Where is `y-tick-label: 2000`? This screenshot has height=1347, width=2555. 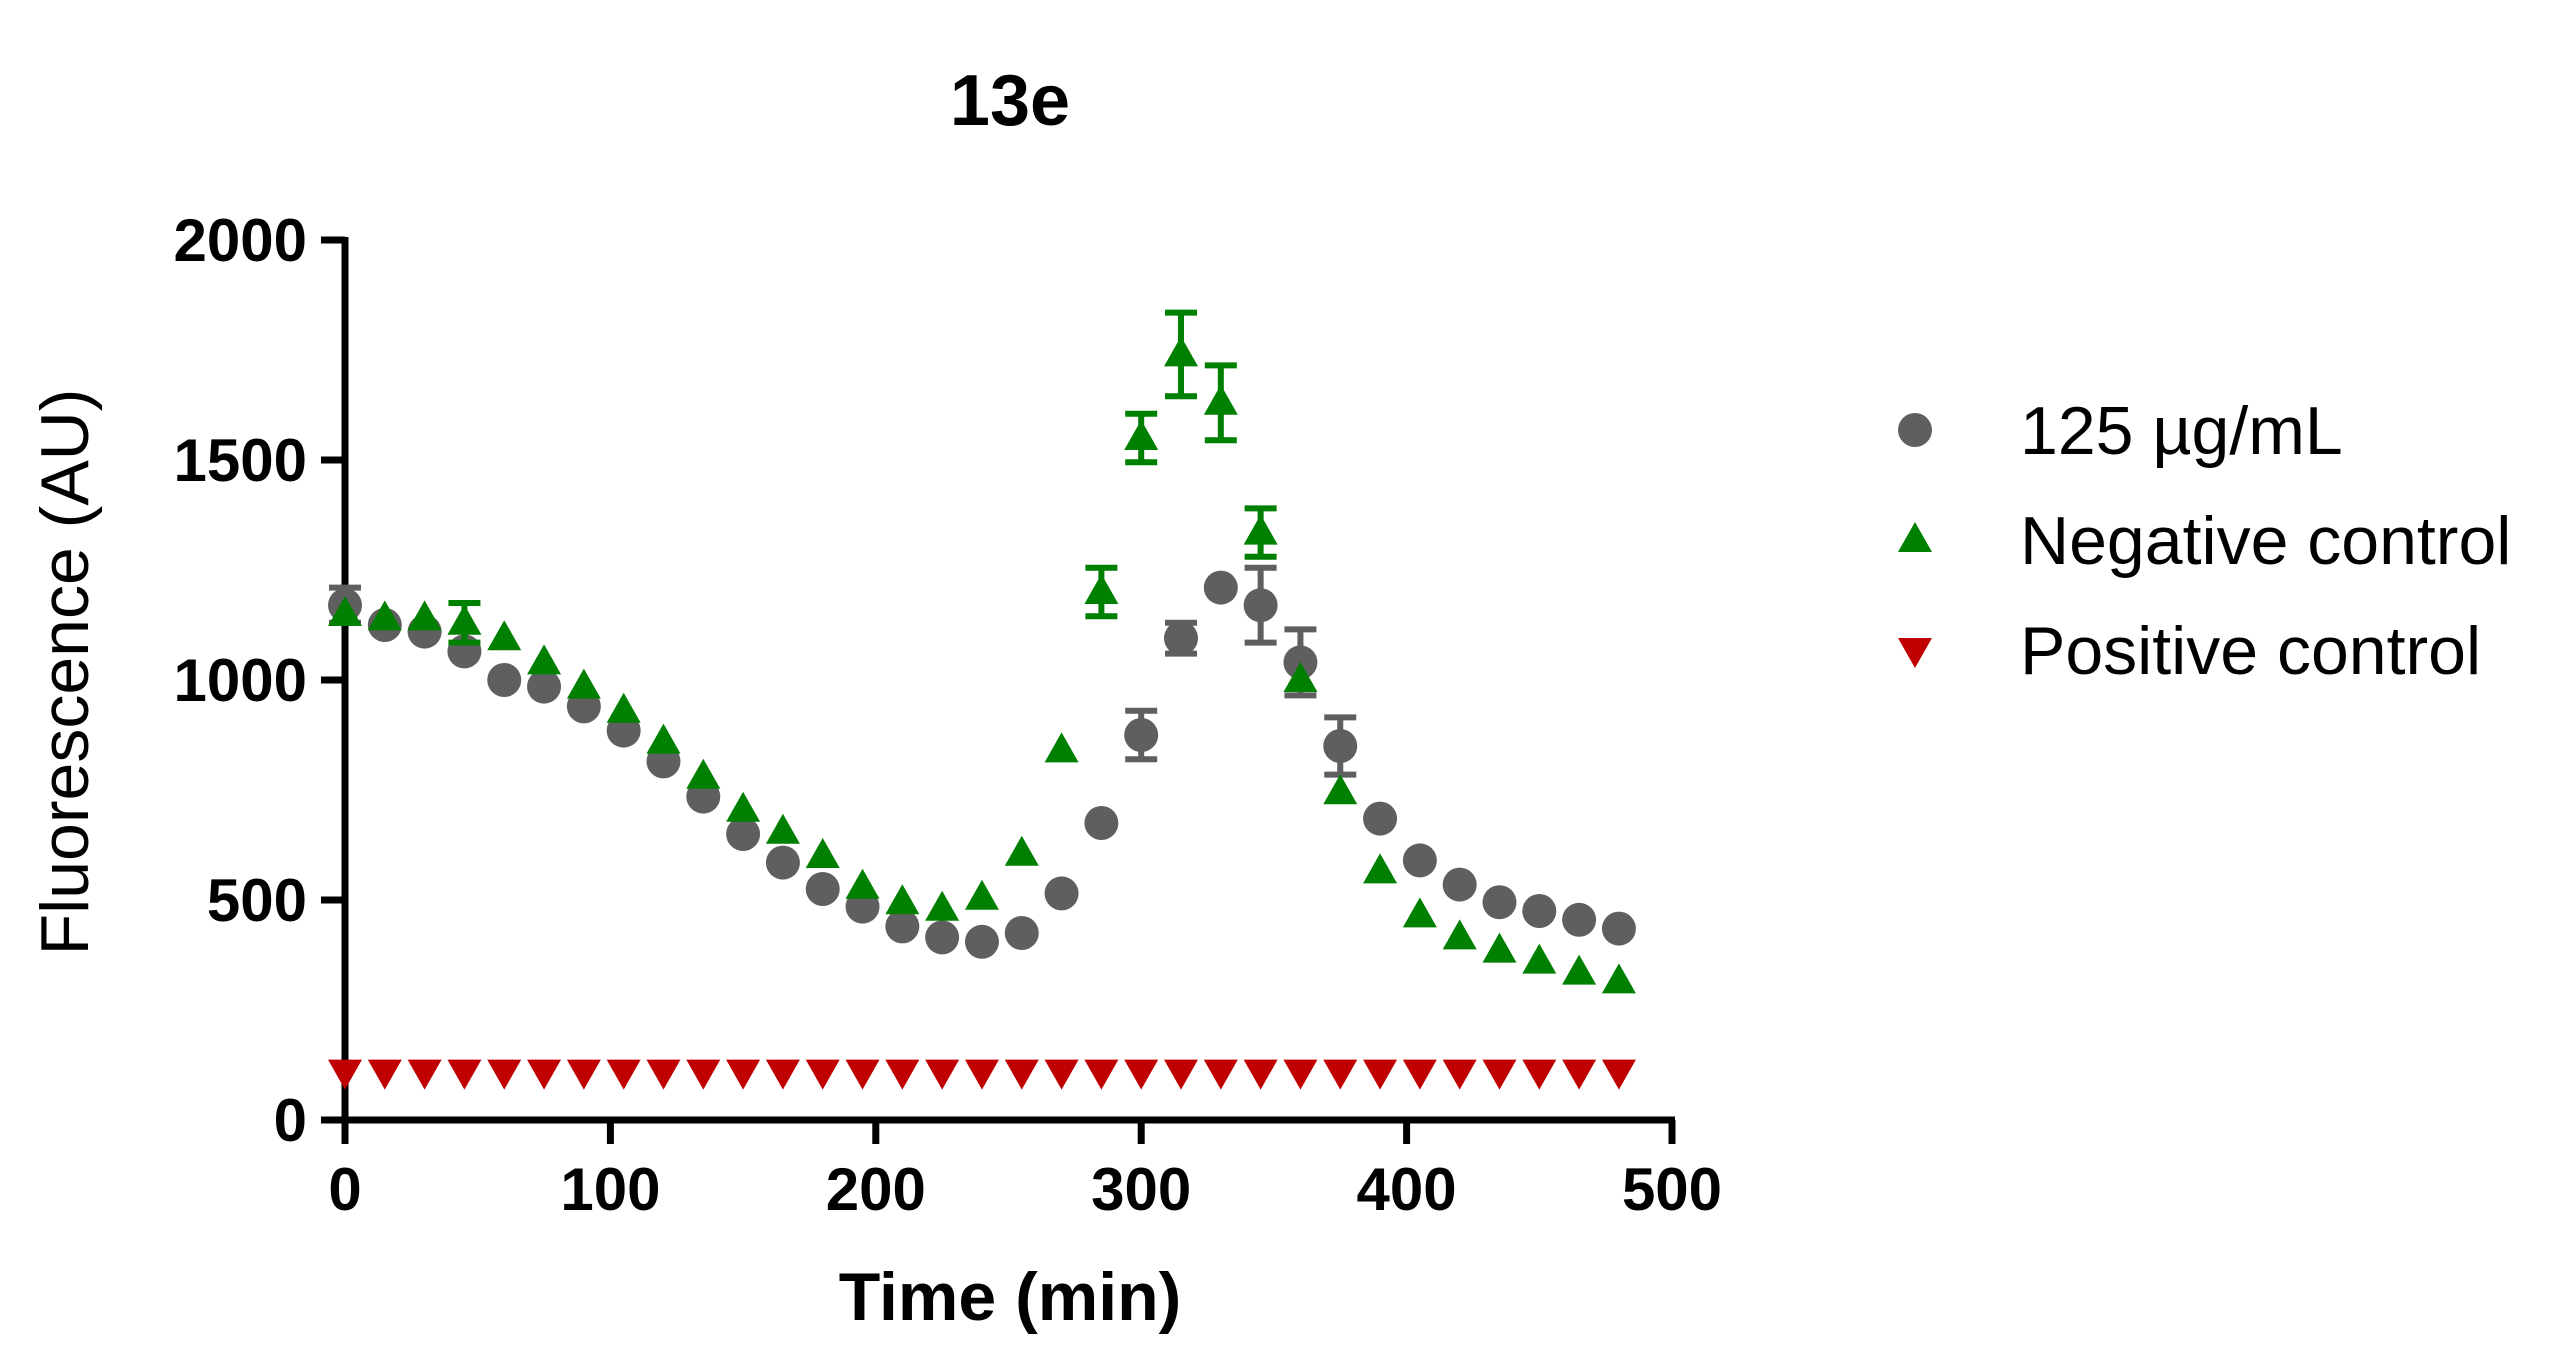
y-tick-label: 2000 is located at coordinates (240, 240).